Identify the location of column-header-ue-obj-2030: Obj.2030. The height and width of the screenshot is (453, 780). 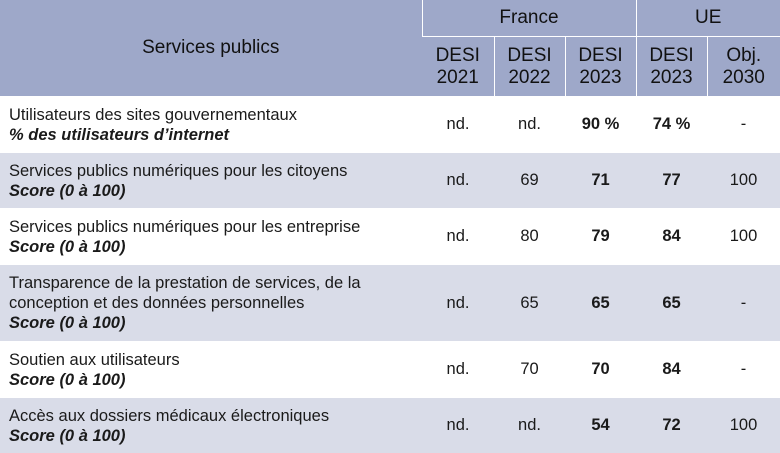
(743, 67).